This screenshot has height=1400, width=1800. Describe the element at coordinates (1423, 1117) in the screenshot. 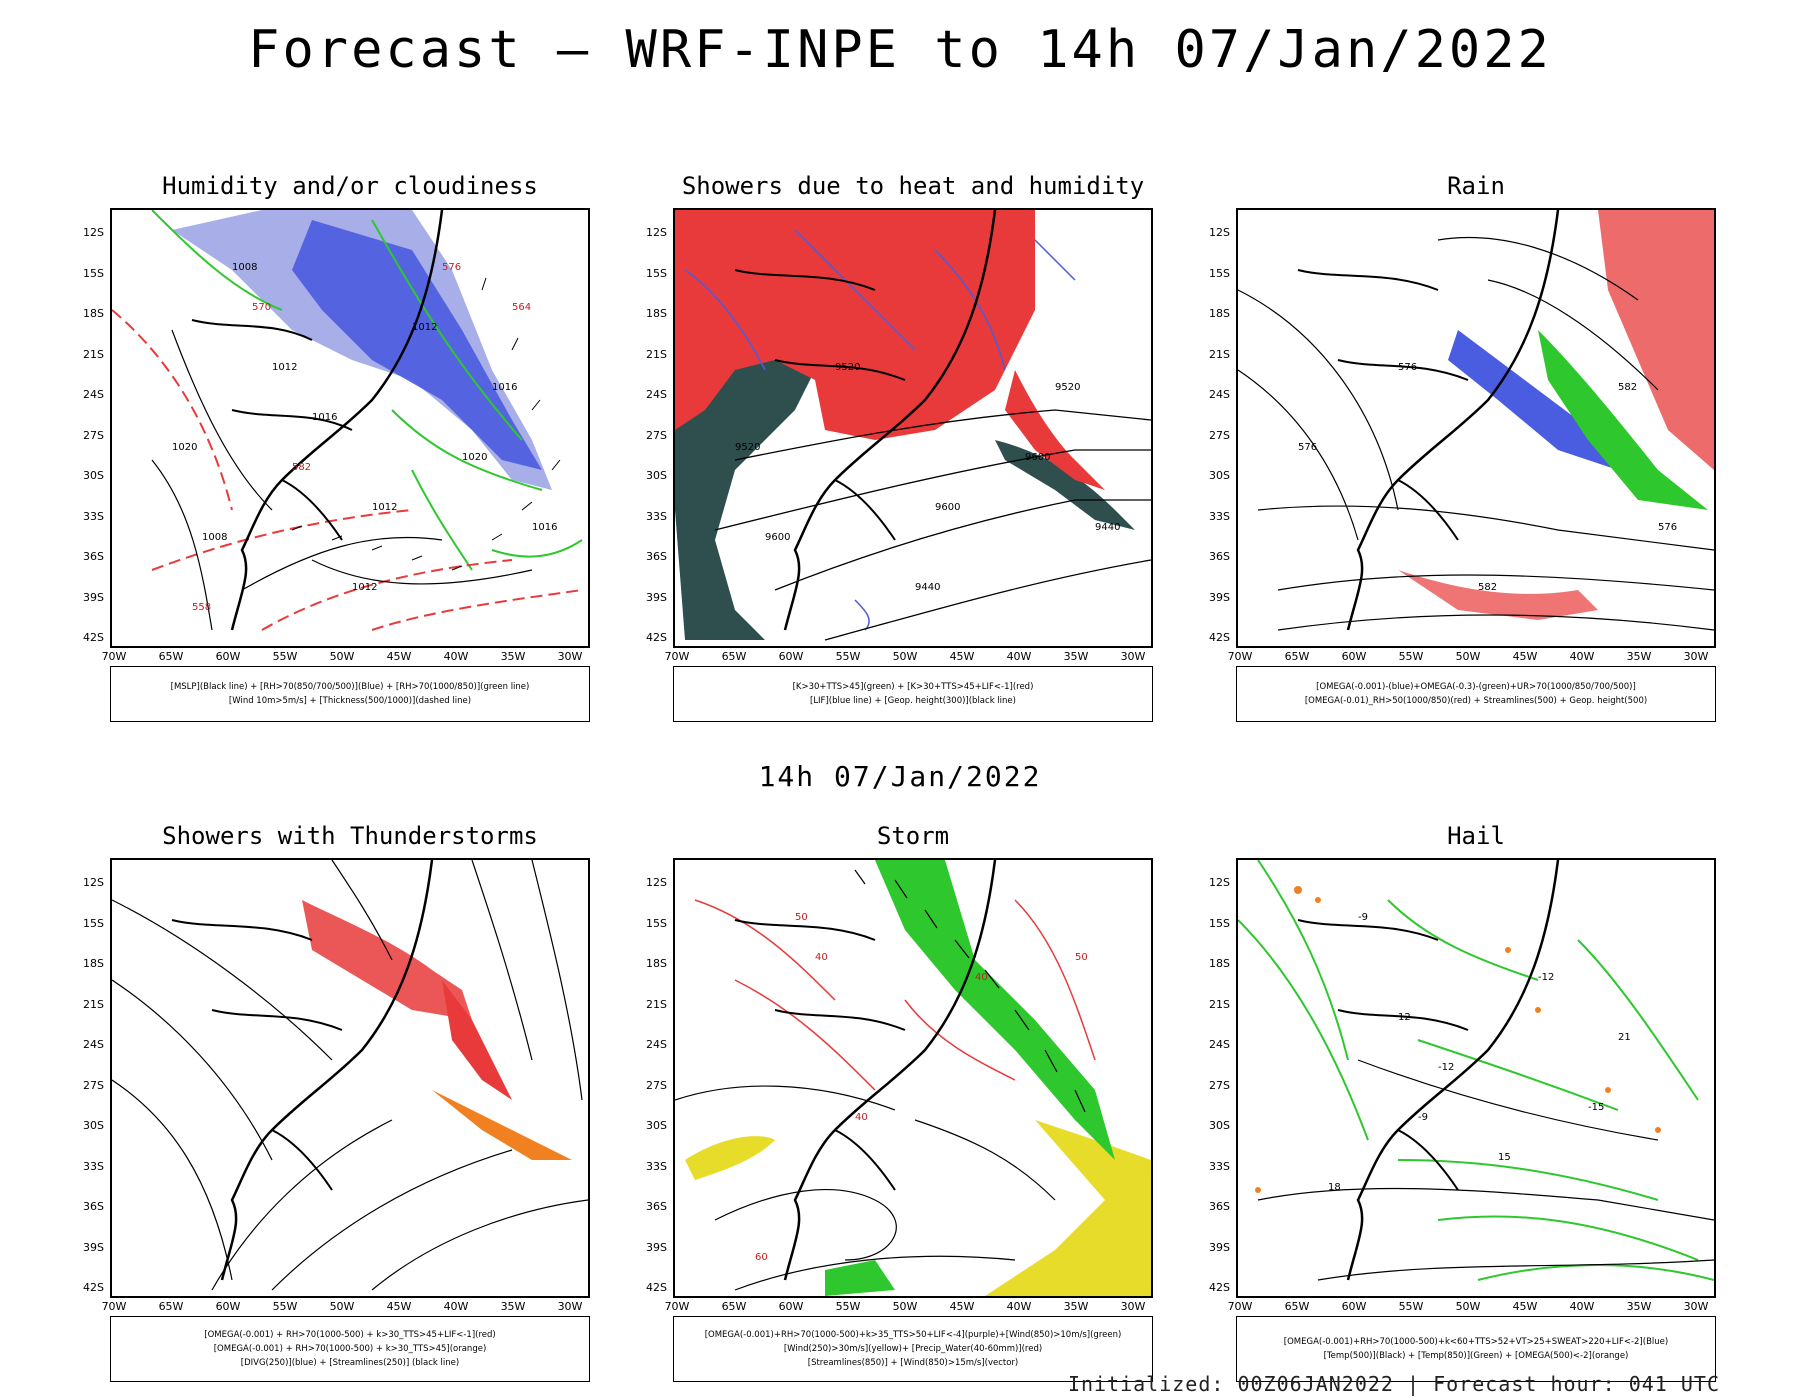

I see `contour-label: -9` at that location.